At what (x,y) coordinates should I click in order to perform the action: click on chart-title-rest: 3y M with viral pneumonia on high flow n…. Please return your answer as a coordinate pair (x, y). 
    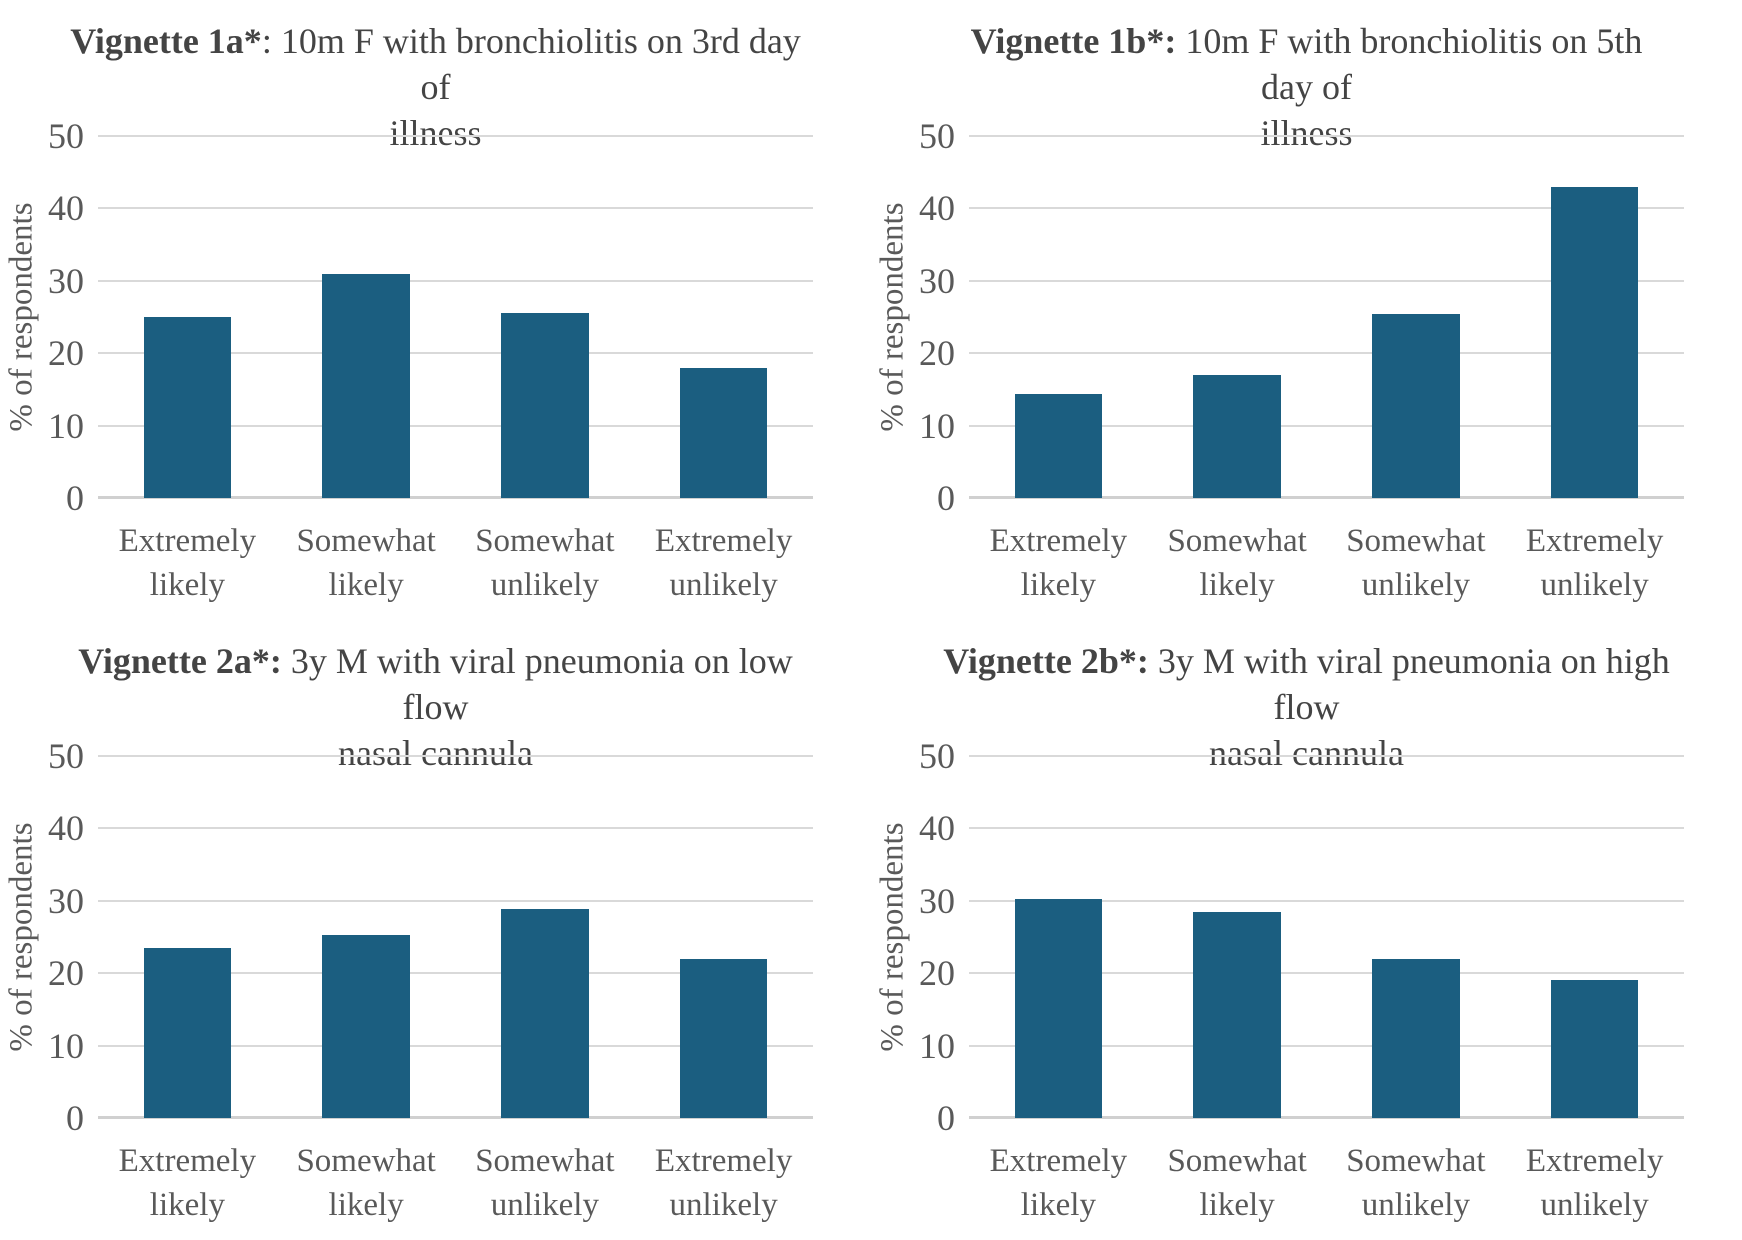
    Looking at the image, I should click on (1413, 707).